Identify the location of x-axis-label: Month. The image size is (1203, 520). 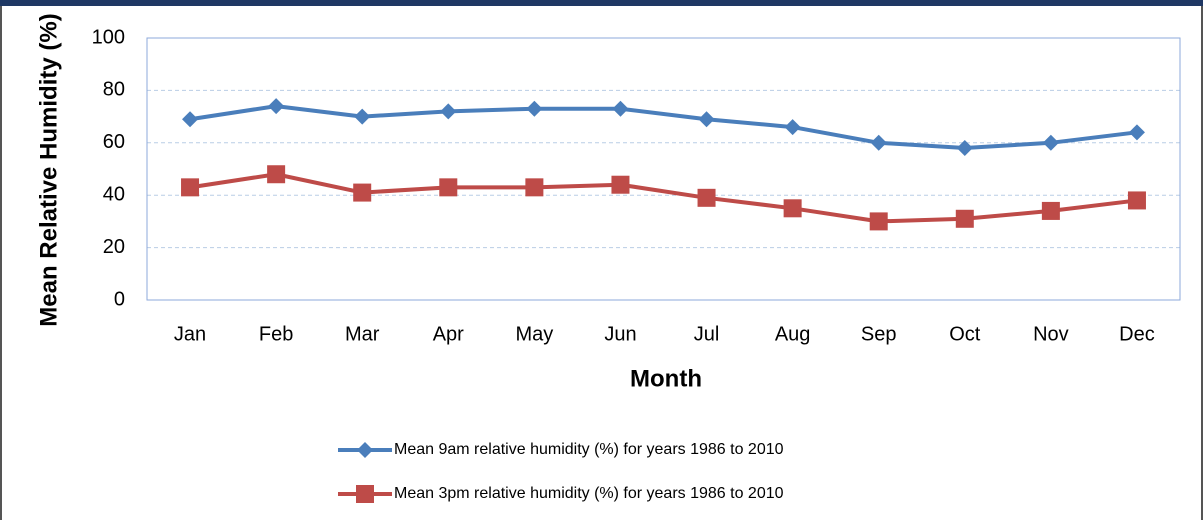
(666, 378).